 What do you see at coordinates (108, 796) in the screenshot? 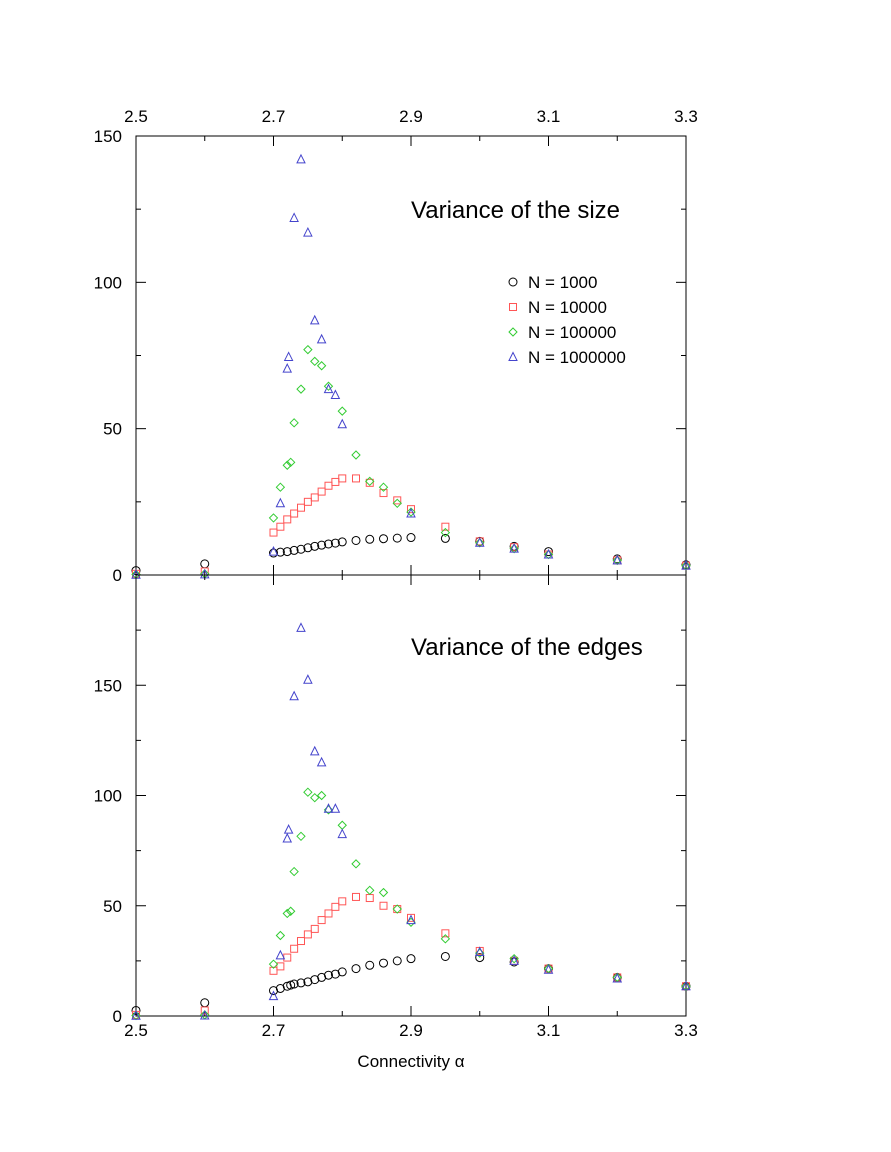
I see `y-tick-label: 100` at bounding box center [108, 796].